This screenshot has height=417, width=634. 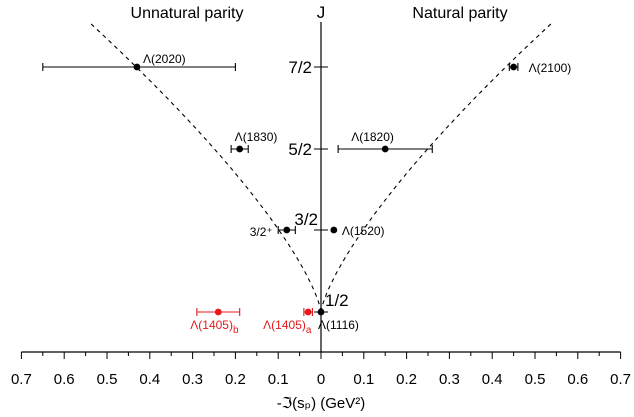 I want to click on left-title: Unnatural parity, so click(x=187, y=13).